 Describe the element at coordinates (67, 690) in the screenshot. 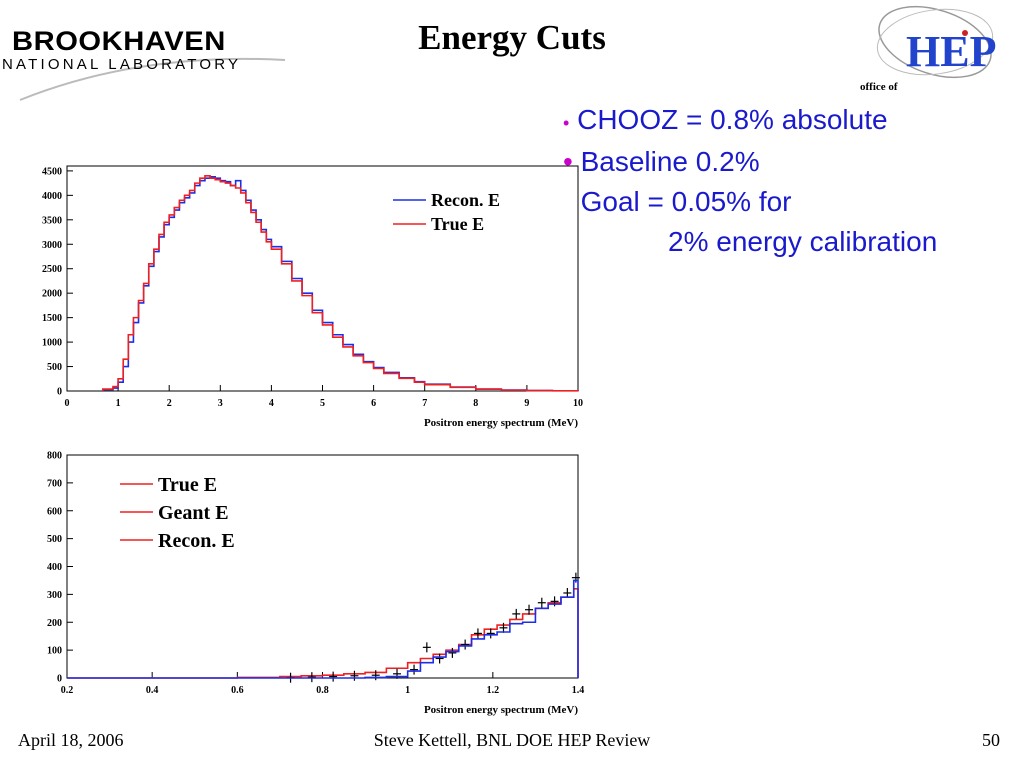

I see `x-tick-label: 0.2` at that location.